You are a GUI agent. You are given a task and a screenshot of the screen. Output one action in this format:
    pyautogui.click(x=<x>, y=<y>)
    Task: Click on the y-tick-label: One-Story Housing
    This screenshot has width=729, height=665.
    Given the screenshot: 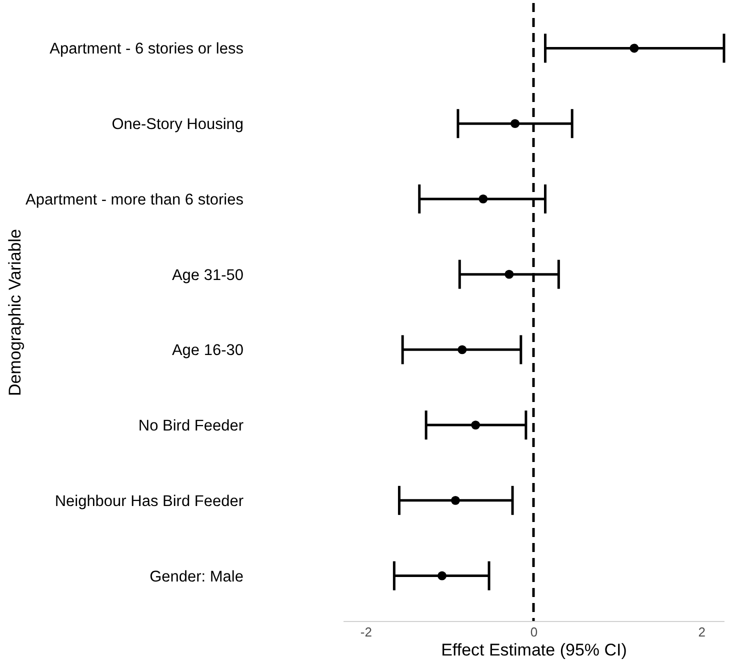 What is the action you would take?
    pyautogui.click(x=178, y=125)
    